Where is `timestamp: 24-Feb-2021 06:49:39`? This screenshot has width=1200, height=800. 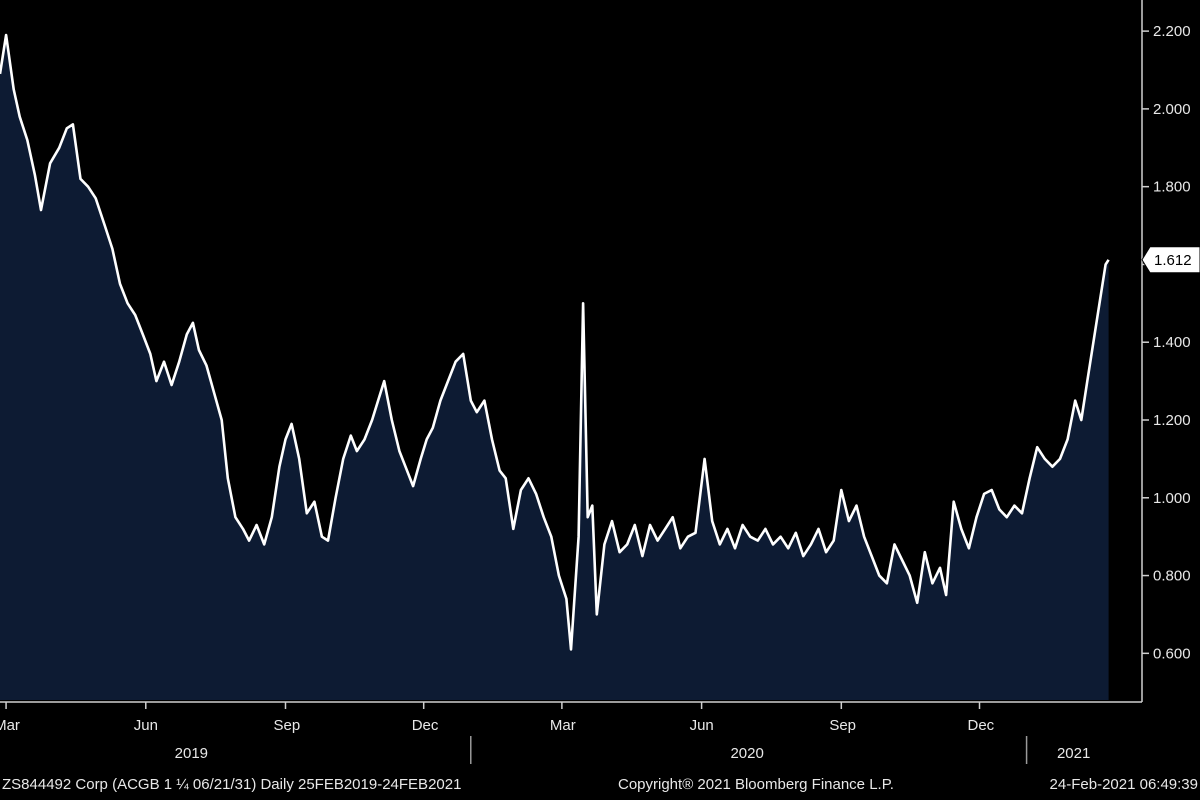 timestamp: 24-Feb-2021 06:49:39 is located at coordinates (1123, 784).